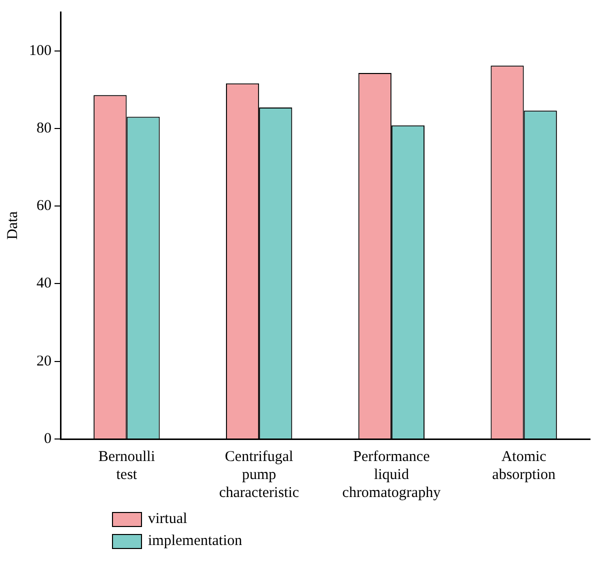 The width and height of the screenshot is (592, 579). What do you see at coordinates (44, 206) in the screenshot?
I see `y-tick-label: 60` at bounding box center [44, 206].